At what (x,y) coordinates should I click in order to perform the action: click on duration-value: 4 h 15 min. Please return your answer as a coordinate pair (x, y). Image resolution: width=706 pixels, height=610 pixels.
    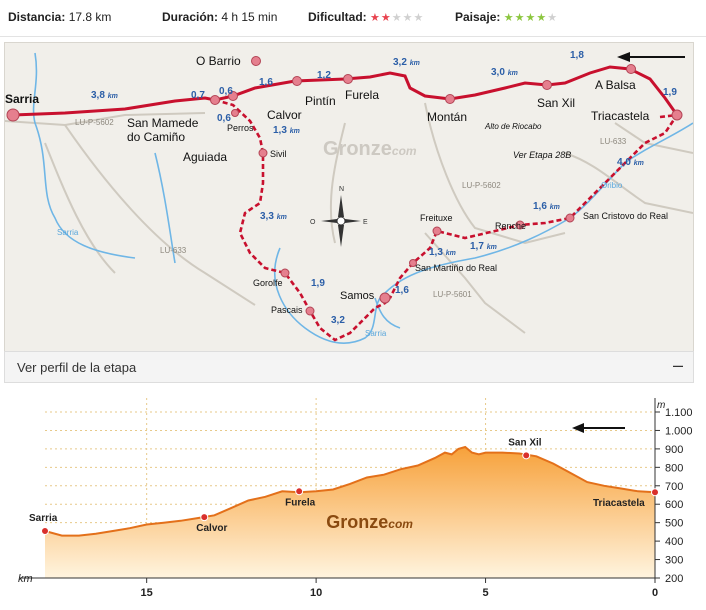
    Looking at the image, I should click on (249, 17).